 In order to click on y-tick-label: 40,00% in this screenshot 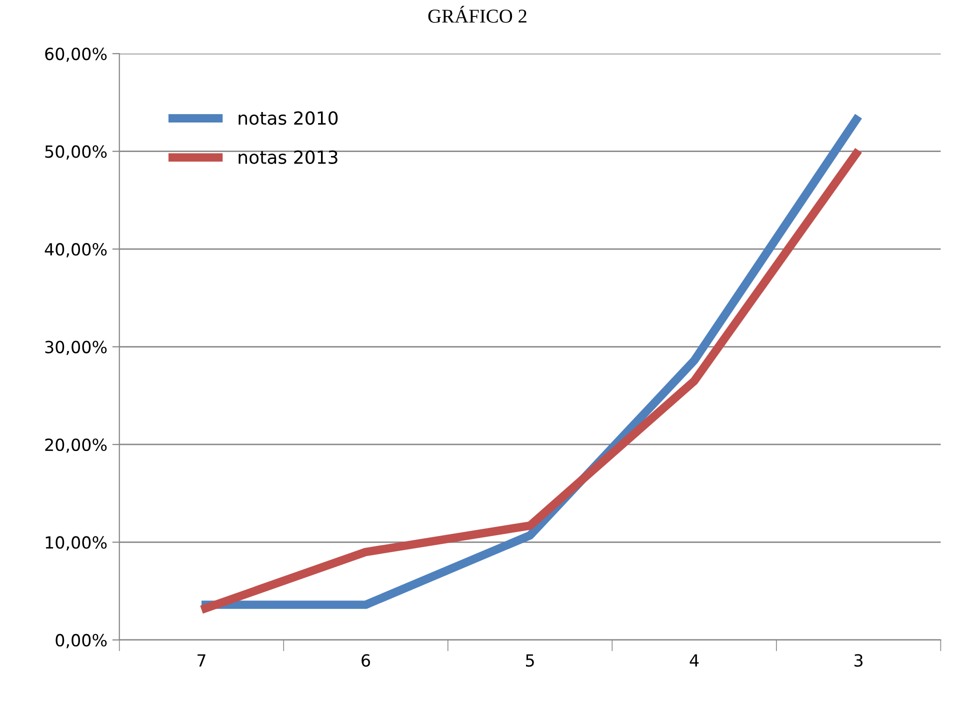, I will do `click(75, 250)`.